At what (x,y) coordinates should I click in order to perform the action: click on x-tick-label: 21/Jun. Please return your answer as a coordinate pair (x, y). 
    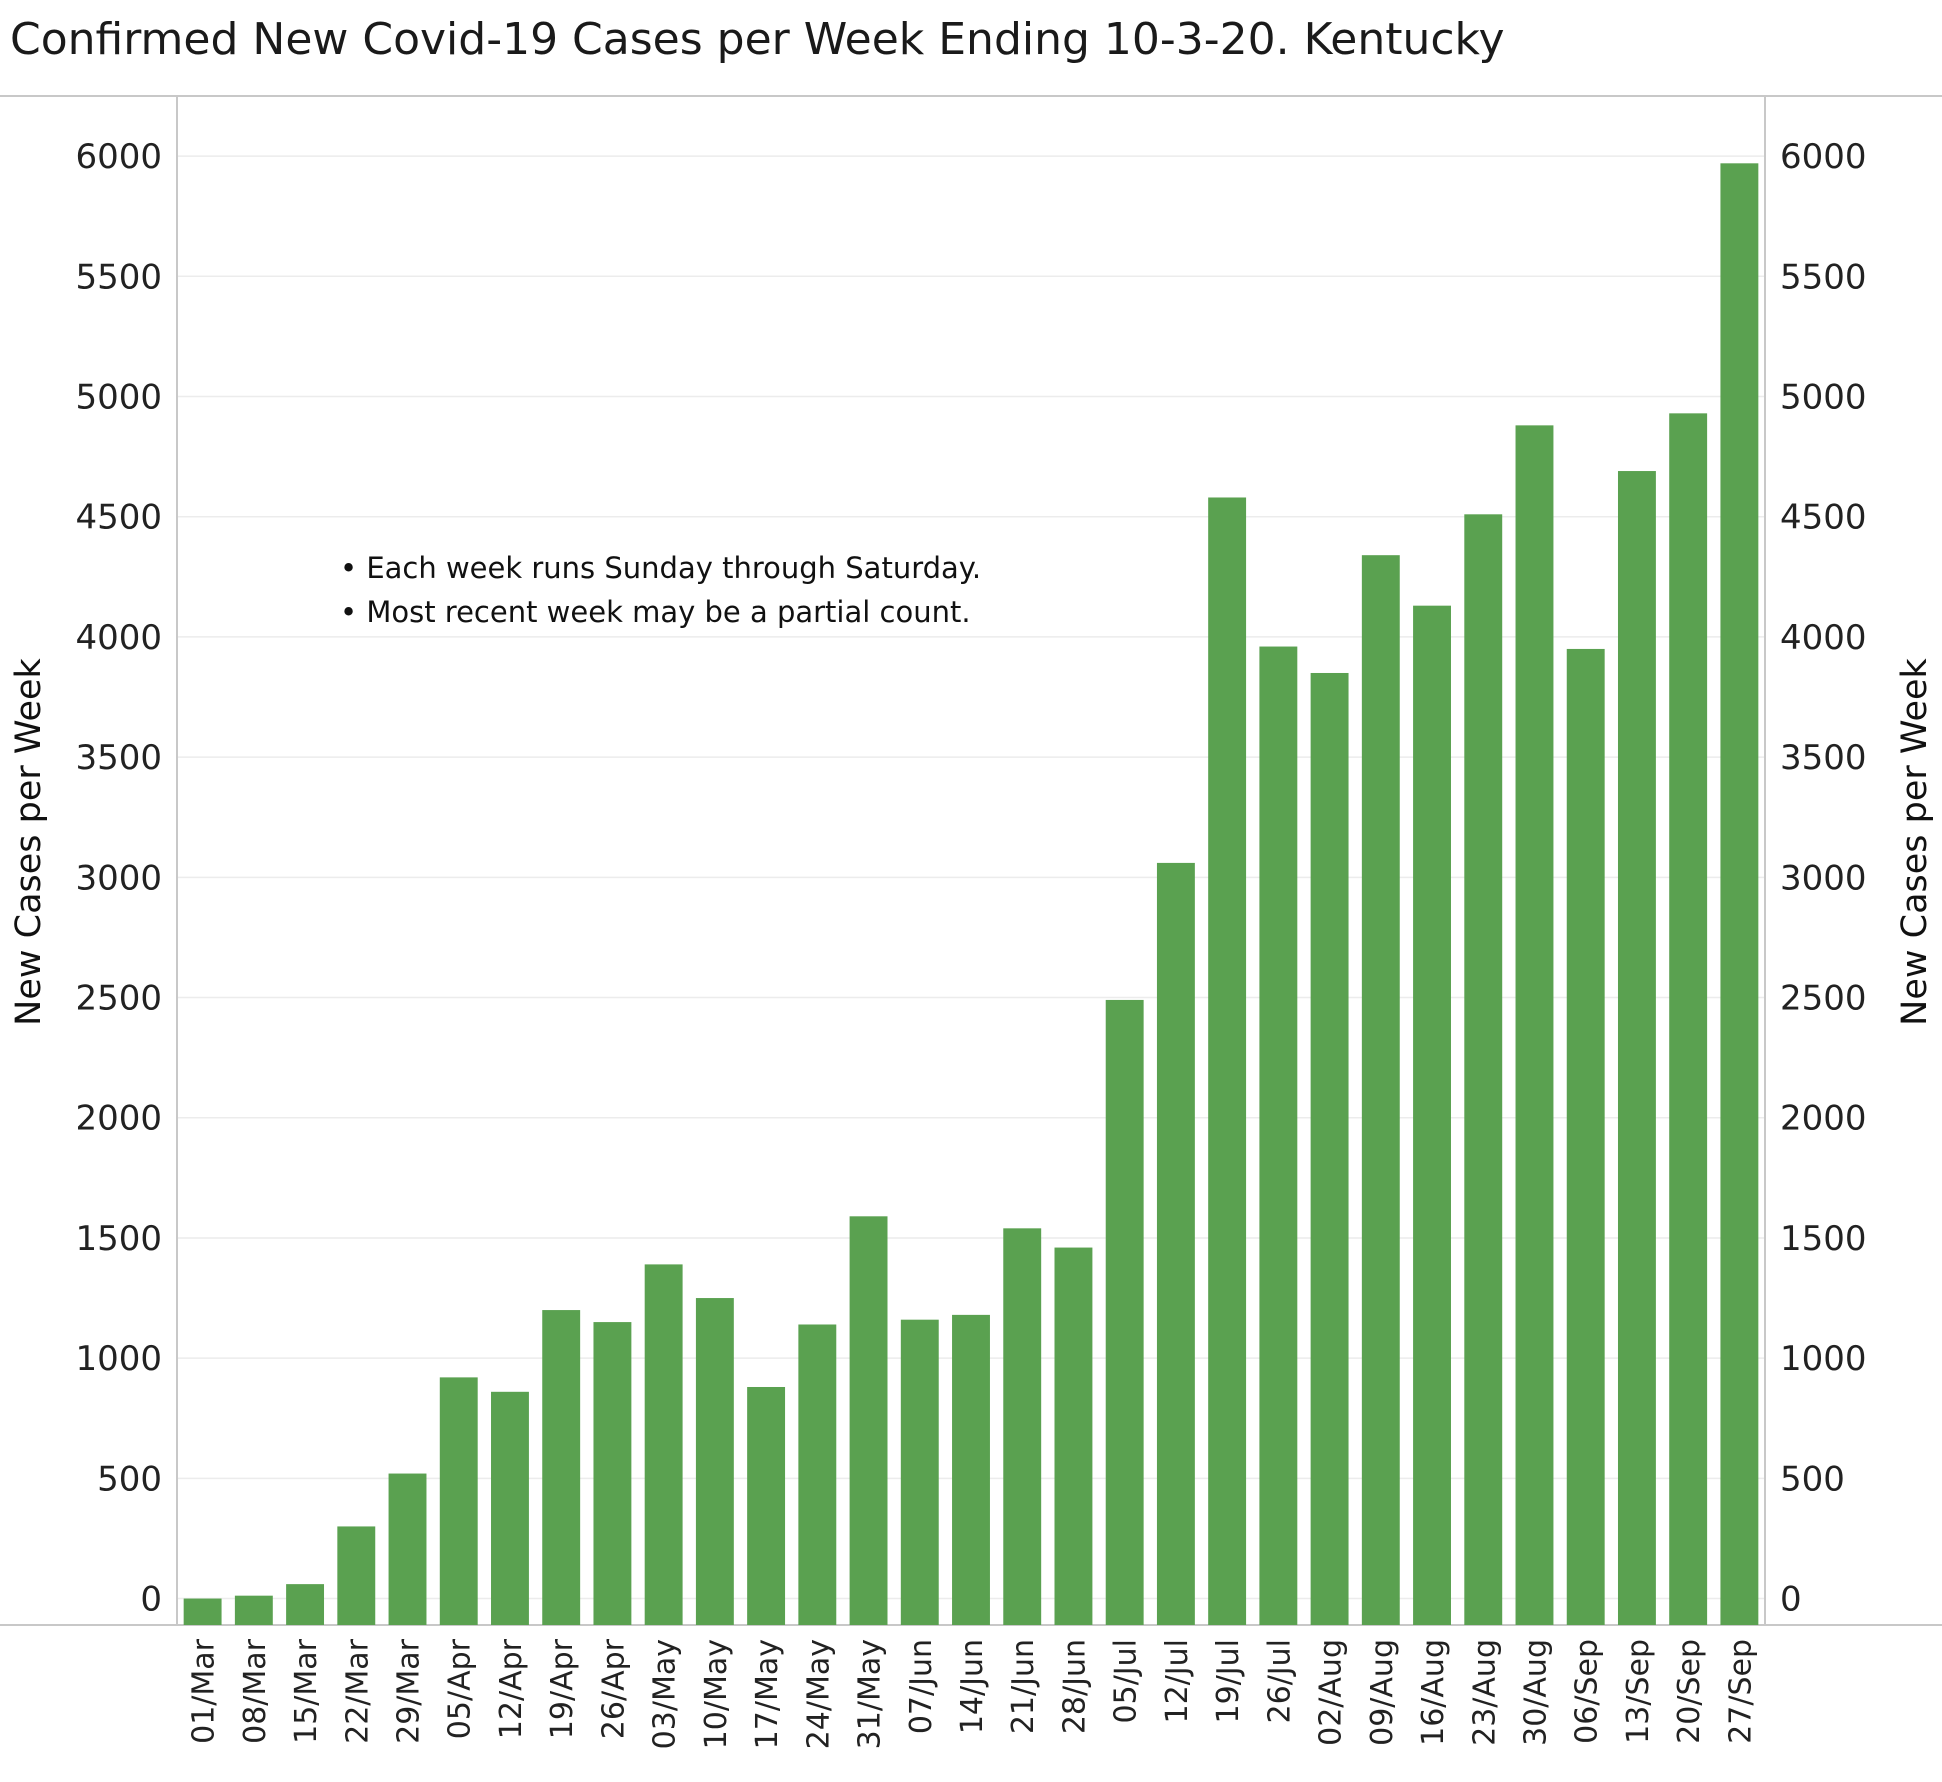
    Looking at the image, I should click on (1023, 1686).